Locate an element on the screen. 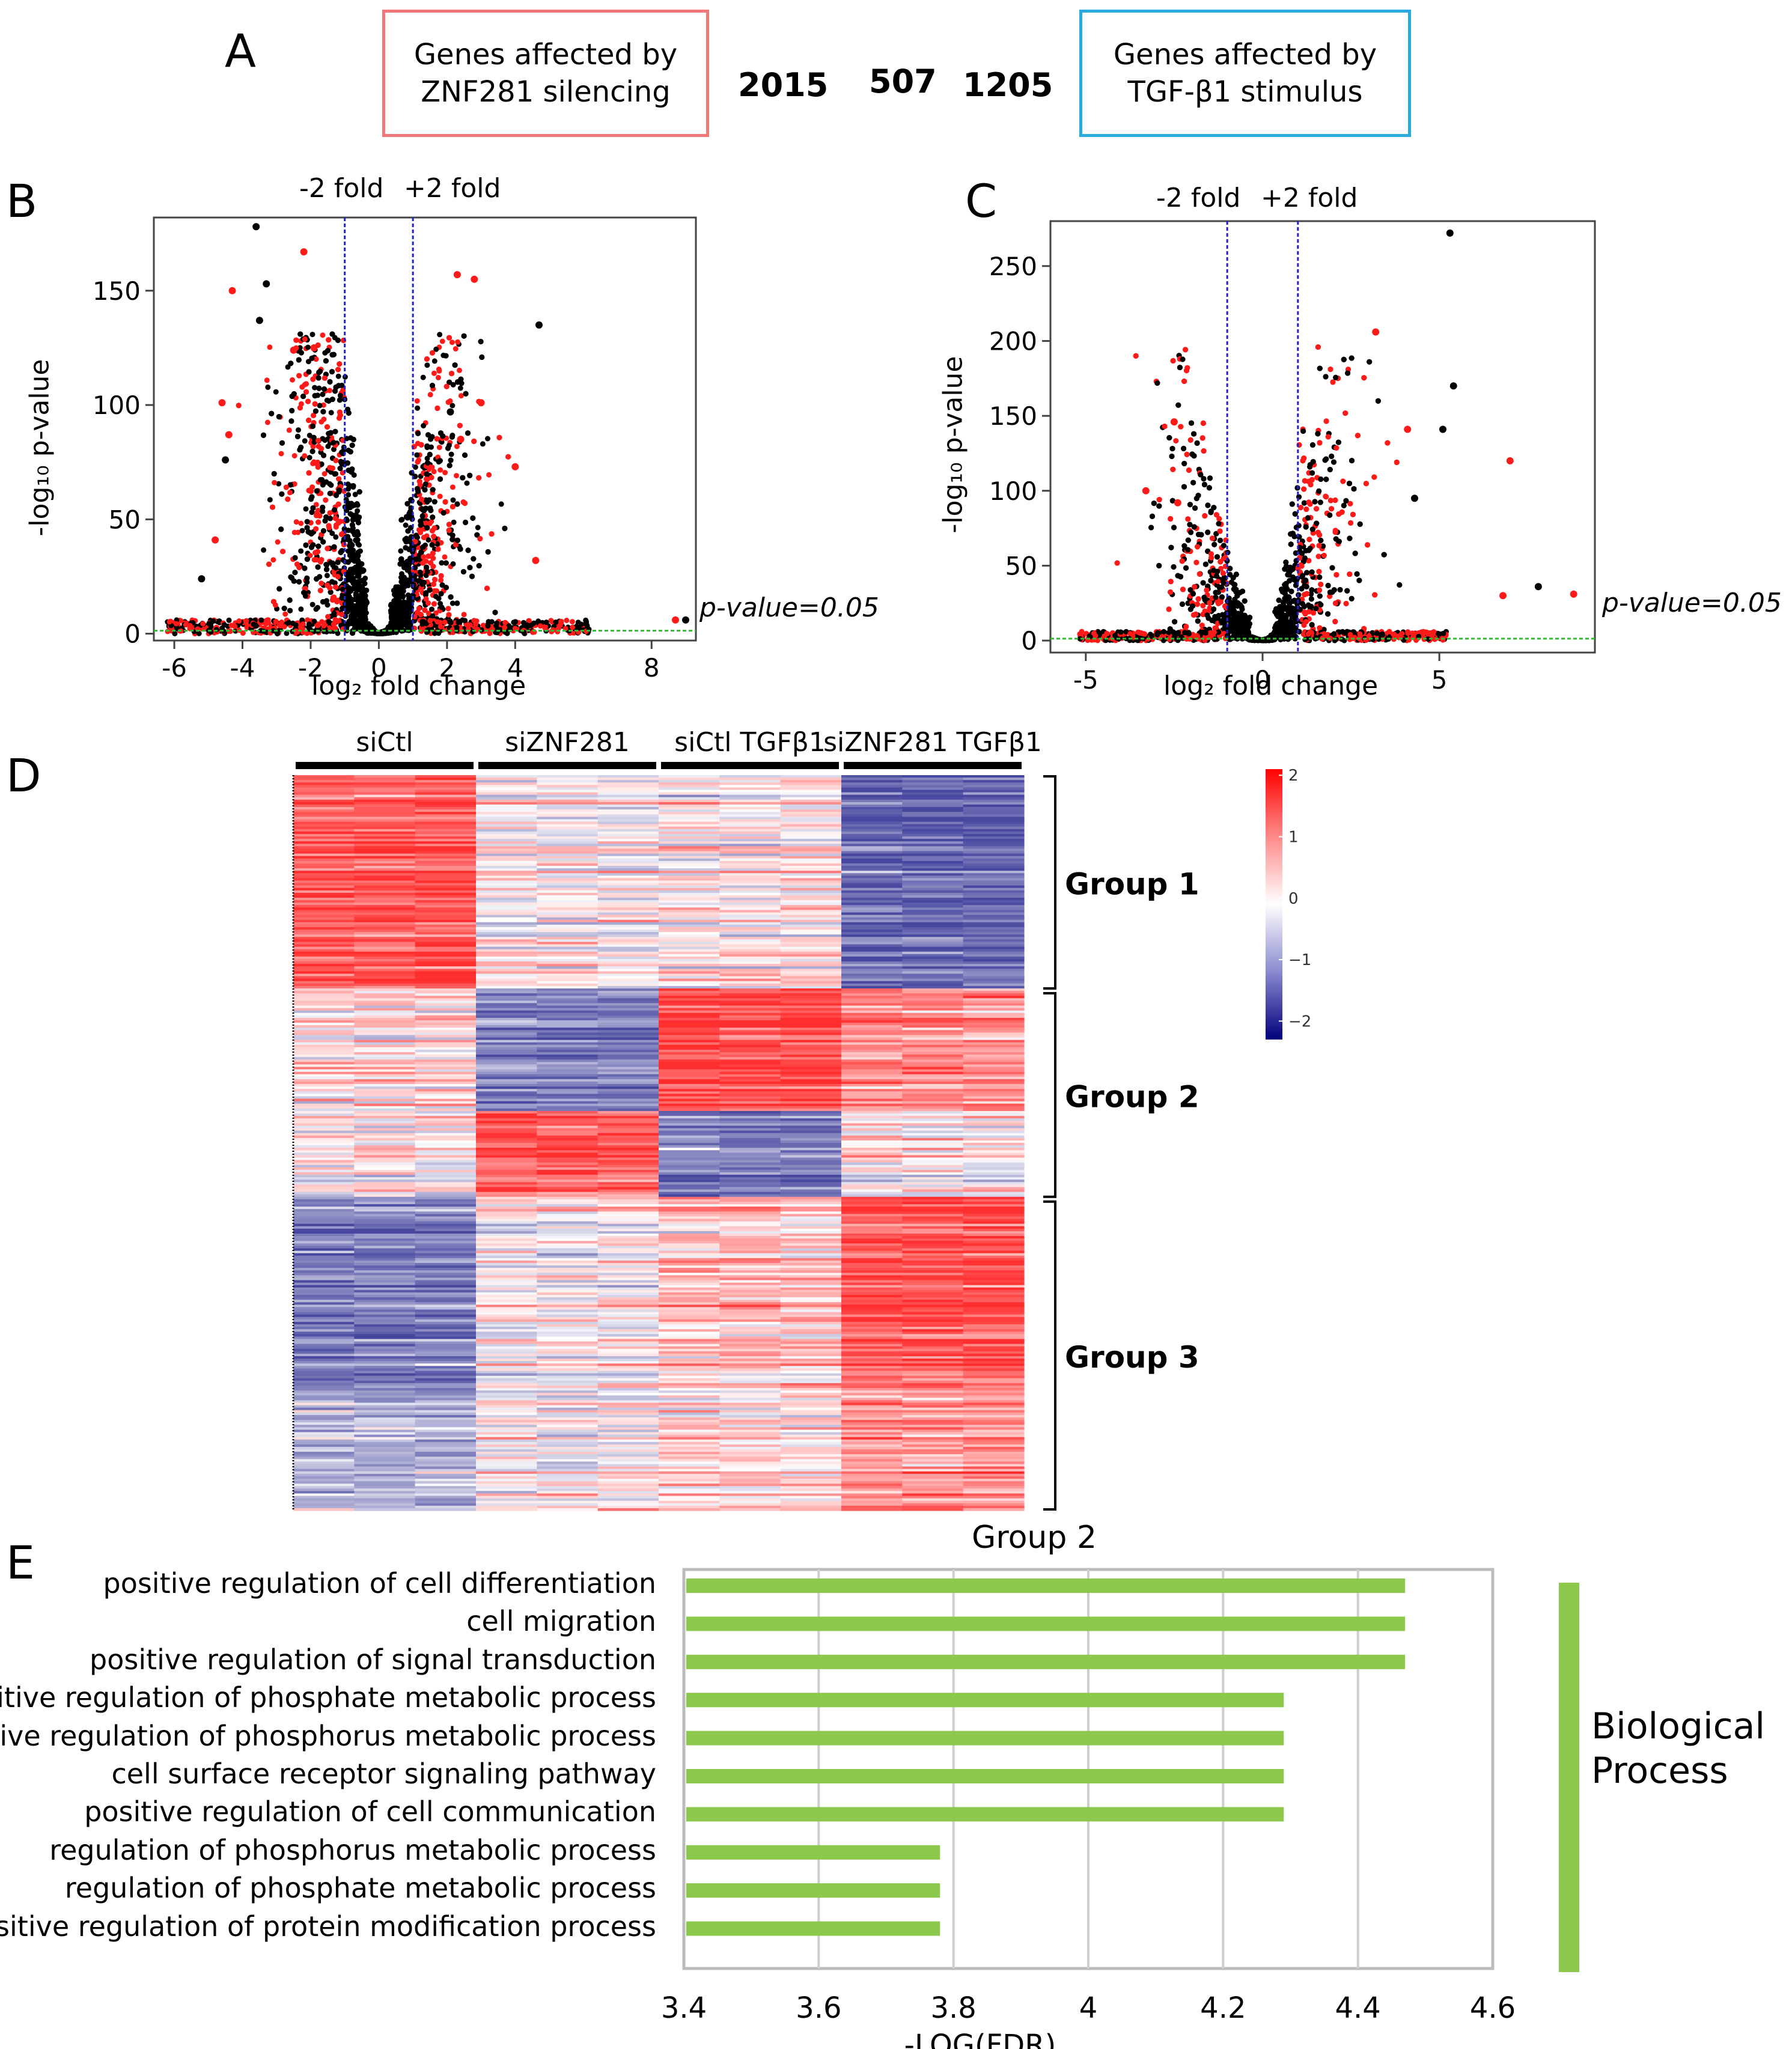  panel-e-letter: E is located at coordinates (20, 1562).